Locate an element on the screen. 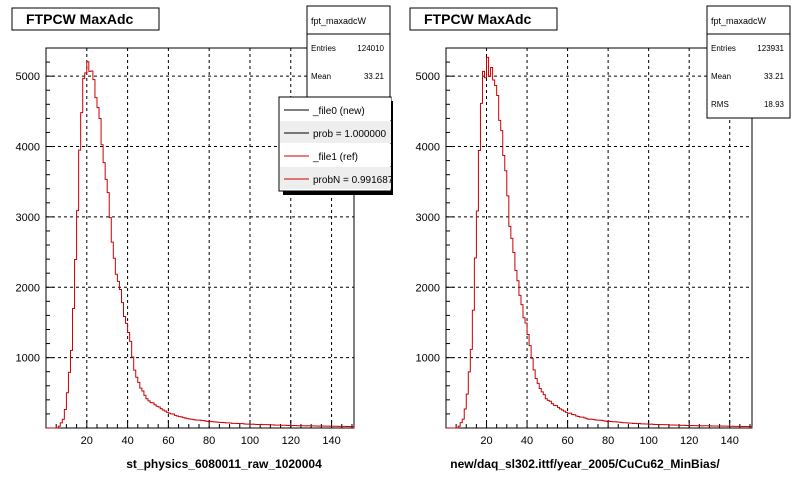 This screenshot has width=800, height=480. left-title-box is located at coordinates (85, 19).